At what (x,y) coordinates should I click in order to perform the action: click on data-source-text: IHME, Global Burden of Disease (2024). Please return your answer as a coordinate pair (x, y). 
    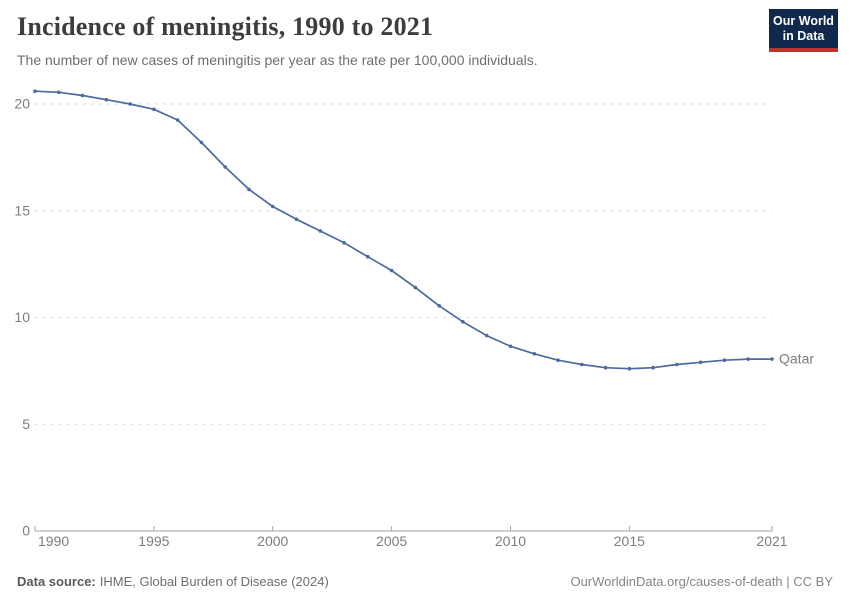
    Looking at the image, I should click on (214, 581).